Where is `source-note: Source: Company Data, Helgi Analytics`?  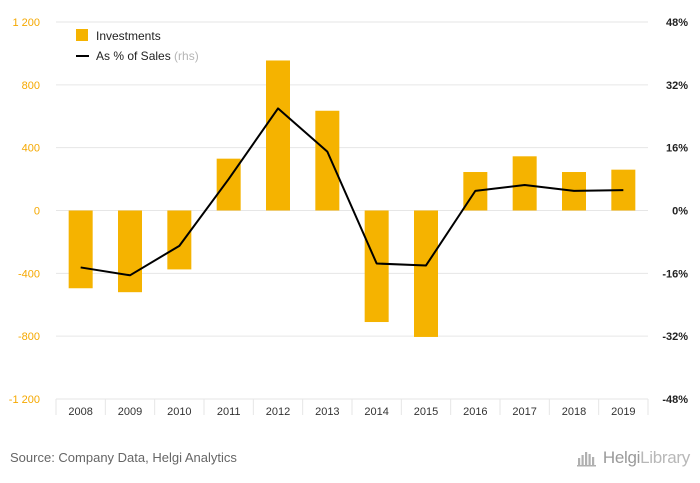
source-note: Source: Company Data, Helgi Analytics is located at coordinates (123, 457).